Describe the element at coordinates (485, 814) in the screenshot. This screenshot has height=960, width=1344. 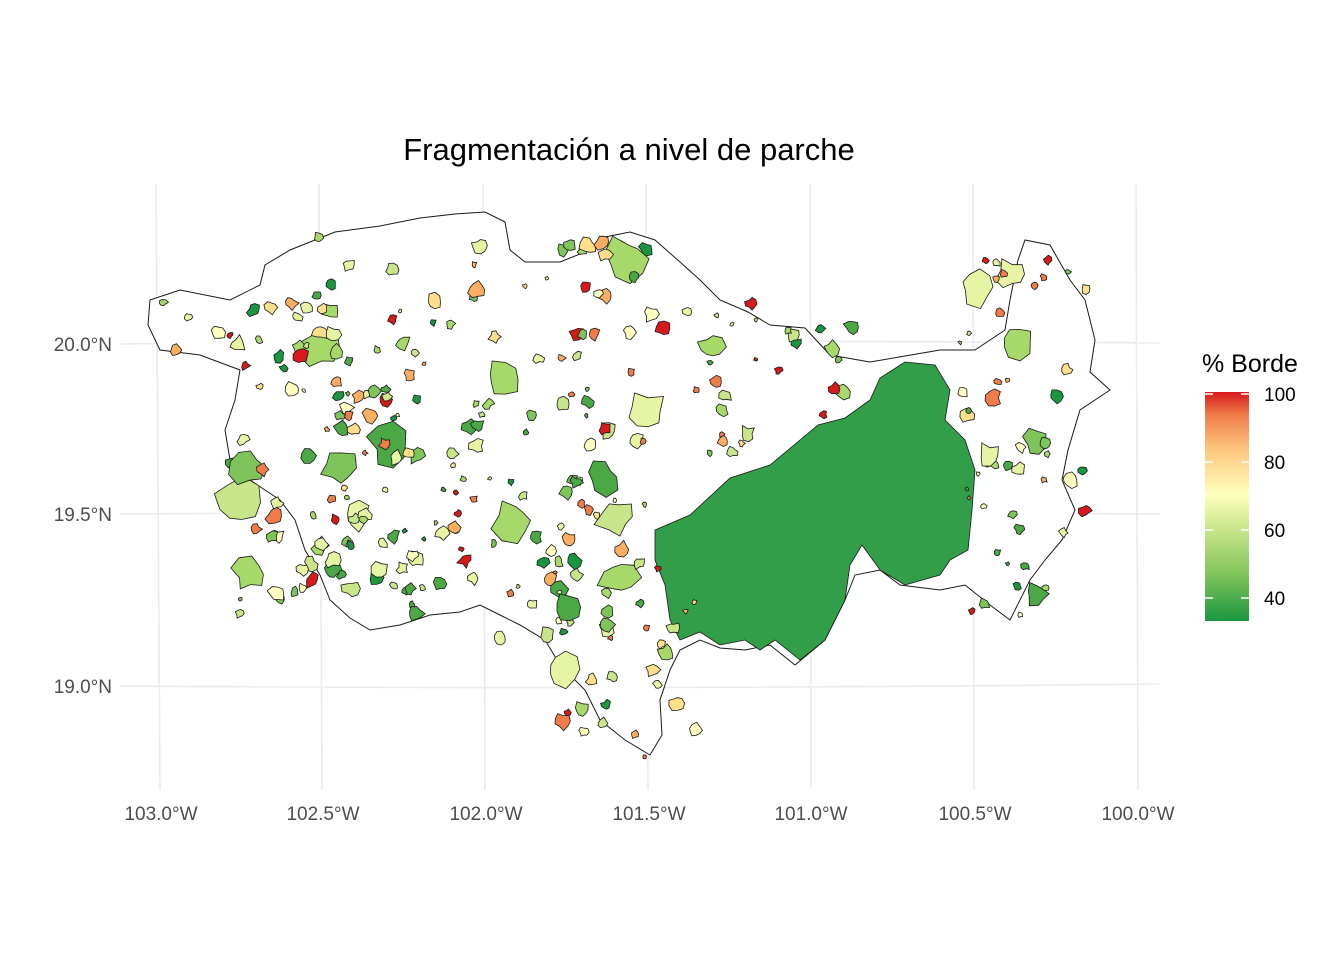
I see `x-tick-label: 102.0°W` at that location.